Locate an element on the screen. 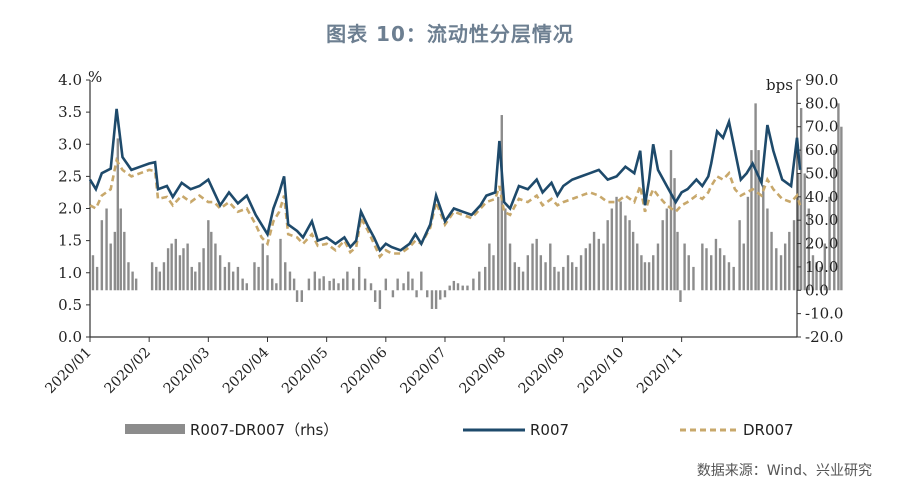 This screenshot has height=493, width=900. x-tick-label: 2020/04 is located at coordinates (246, 370).